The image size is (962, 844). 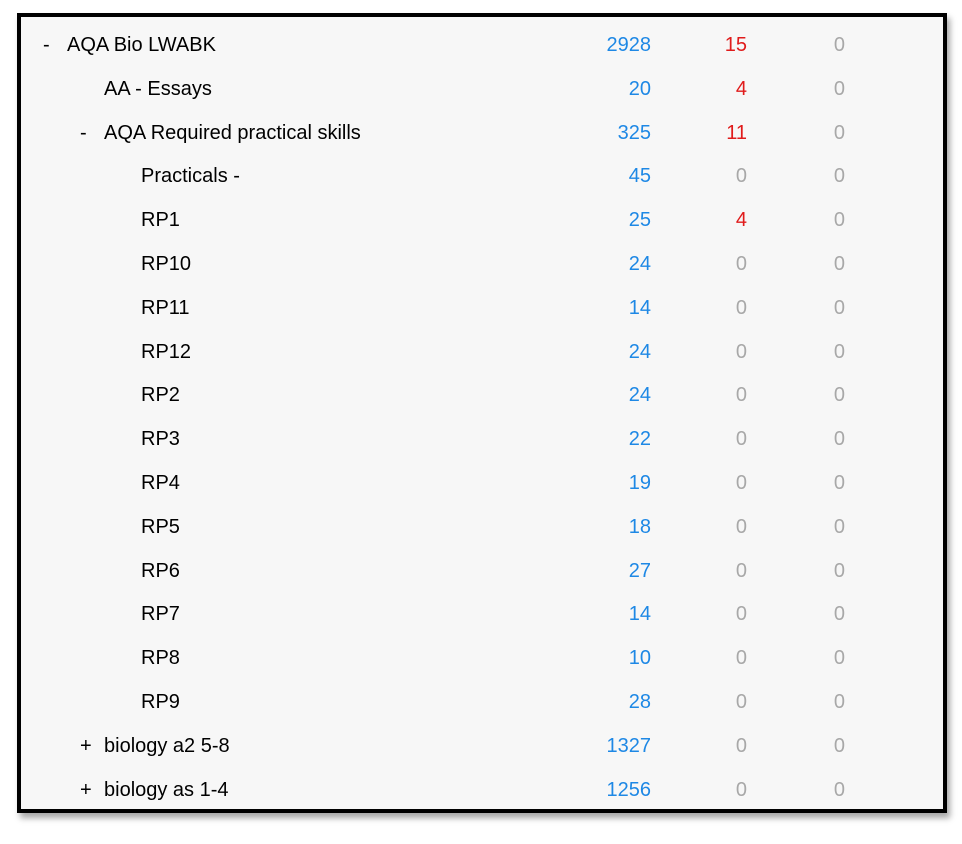 I want to click on new-count: 10, so click(x=639, y=658).